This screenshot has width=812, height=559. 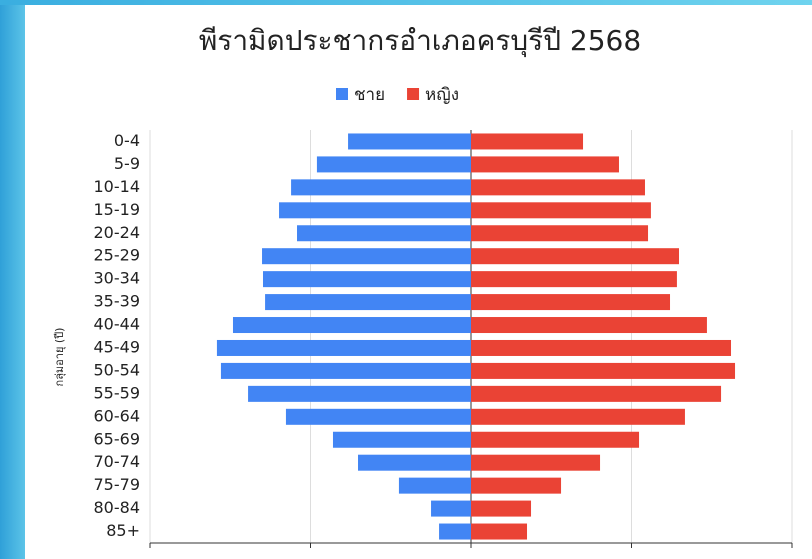 What do you see at coordinates (117, 507) in the screenshot?
I see `y-tick-label: 80-84` at bounding box center [117, 507].